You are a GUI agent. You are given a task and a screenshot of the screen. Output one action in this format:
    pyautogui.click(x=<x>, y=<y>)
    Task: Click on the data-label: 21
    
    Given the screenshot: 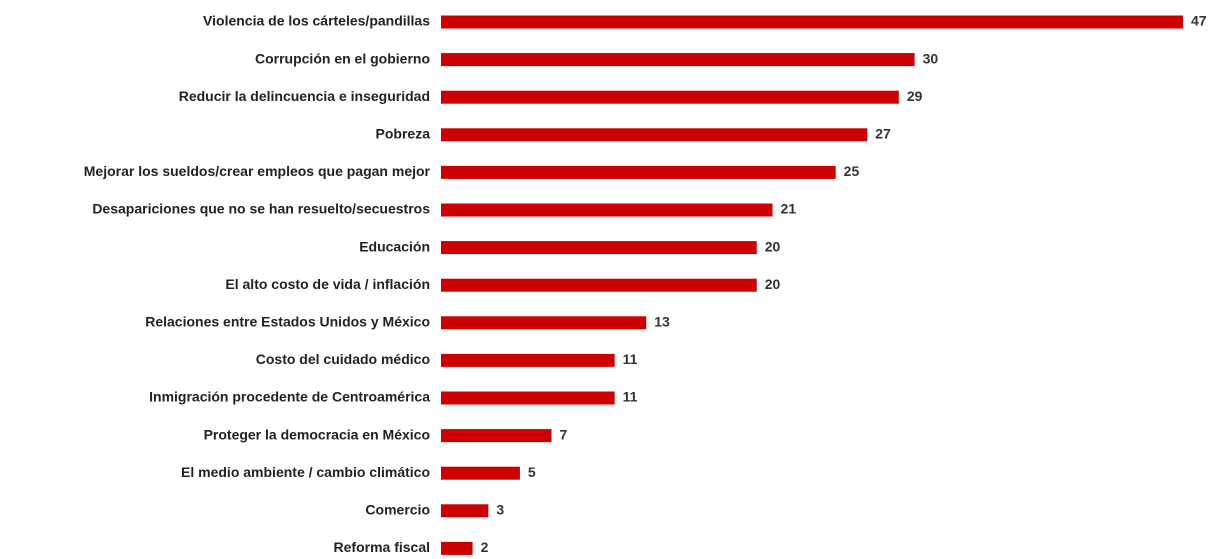 What is the action you would take?
    pyautogui.click(x=789, y=209)
    